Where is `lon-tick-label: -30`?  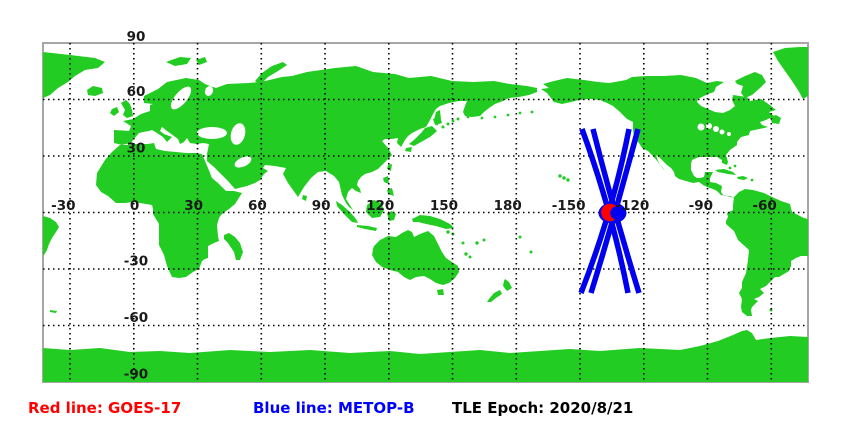
lon-tick-label: -30 is located at coordinates (63, 206).